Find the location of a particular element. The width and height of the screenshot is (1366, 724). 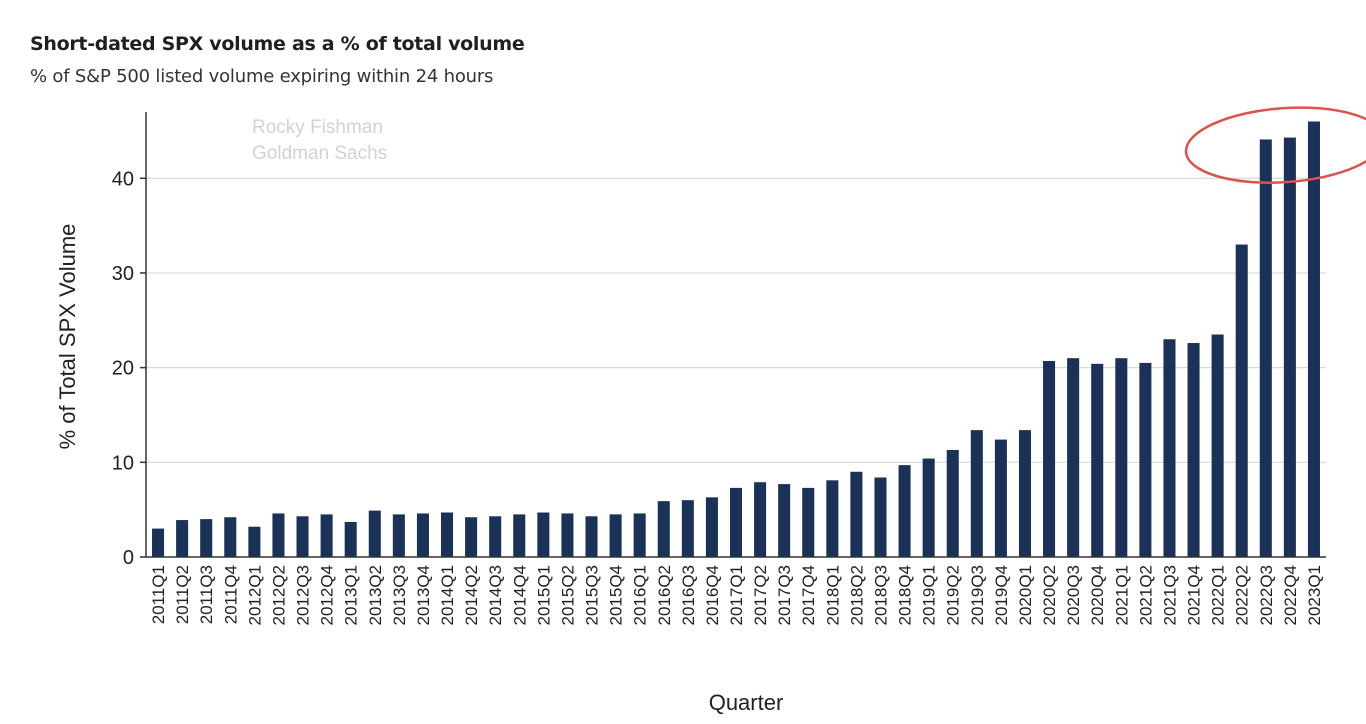

bar-2018Q2 is located at coordinates (856, 514).